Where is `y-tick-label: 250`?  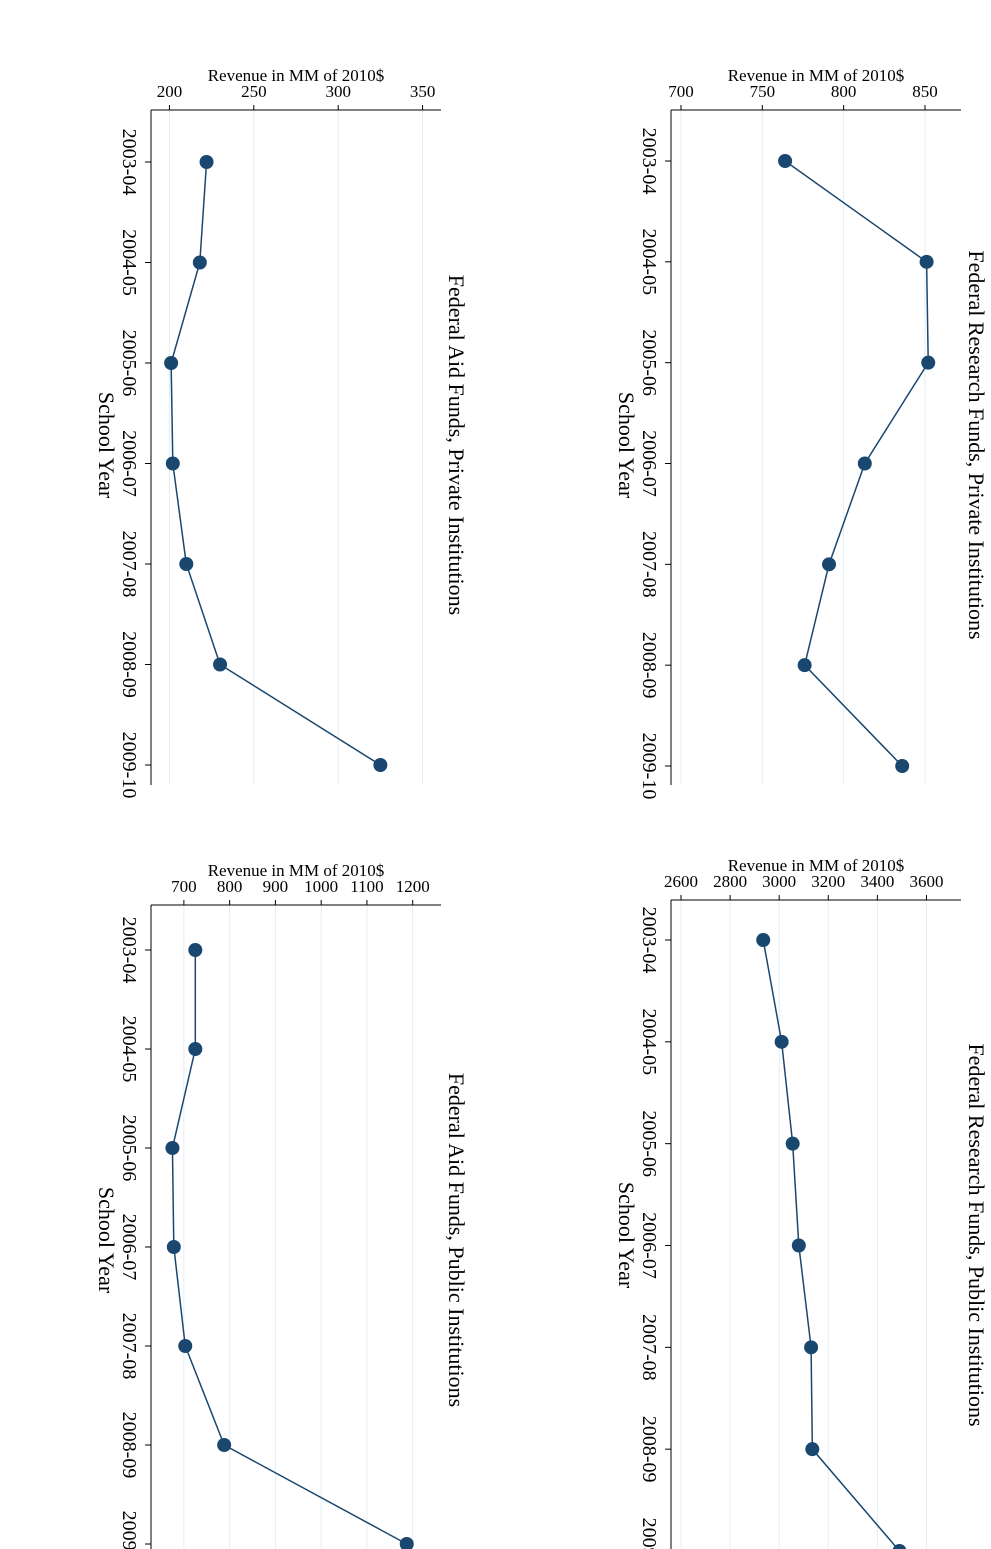 y-tick-label: 250 is located at coordinates (254, 91).